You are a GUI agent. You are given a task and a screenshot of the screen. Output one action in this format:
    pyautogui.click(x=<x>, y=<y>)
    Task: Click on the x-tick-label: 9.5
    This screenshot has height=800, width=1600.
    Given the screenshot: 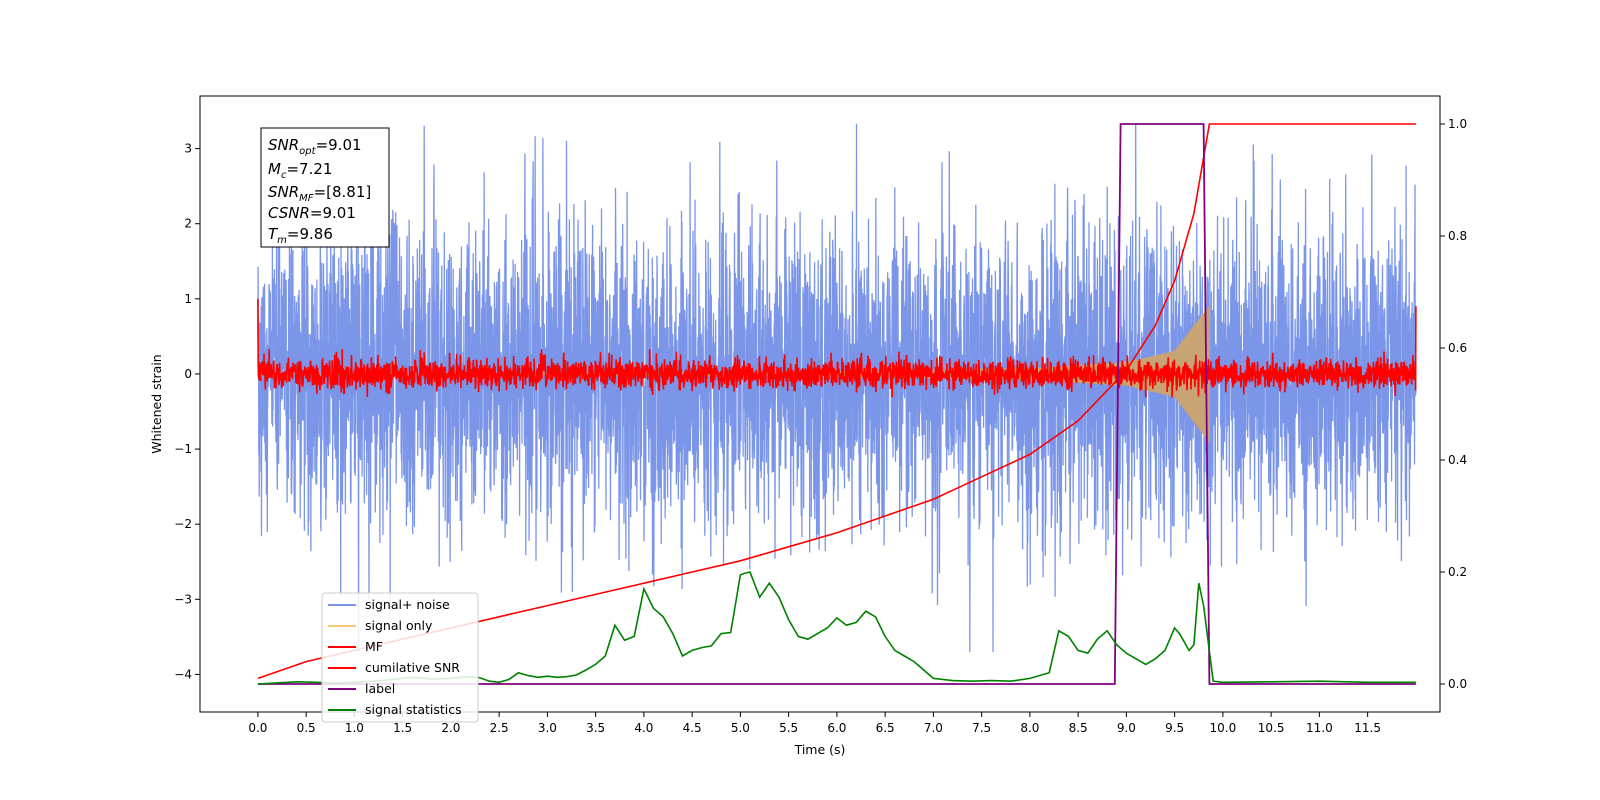 What is the action you would take?
    pyautogui.click(x=1174, y=728)
    